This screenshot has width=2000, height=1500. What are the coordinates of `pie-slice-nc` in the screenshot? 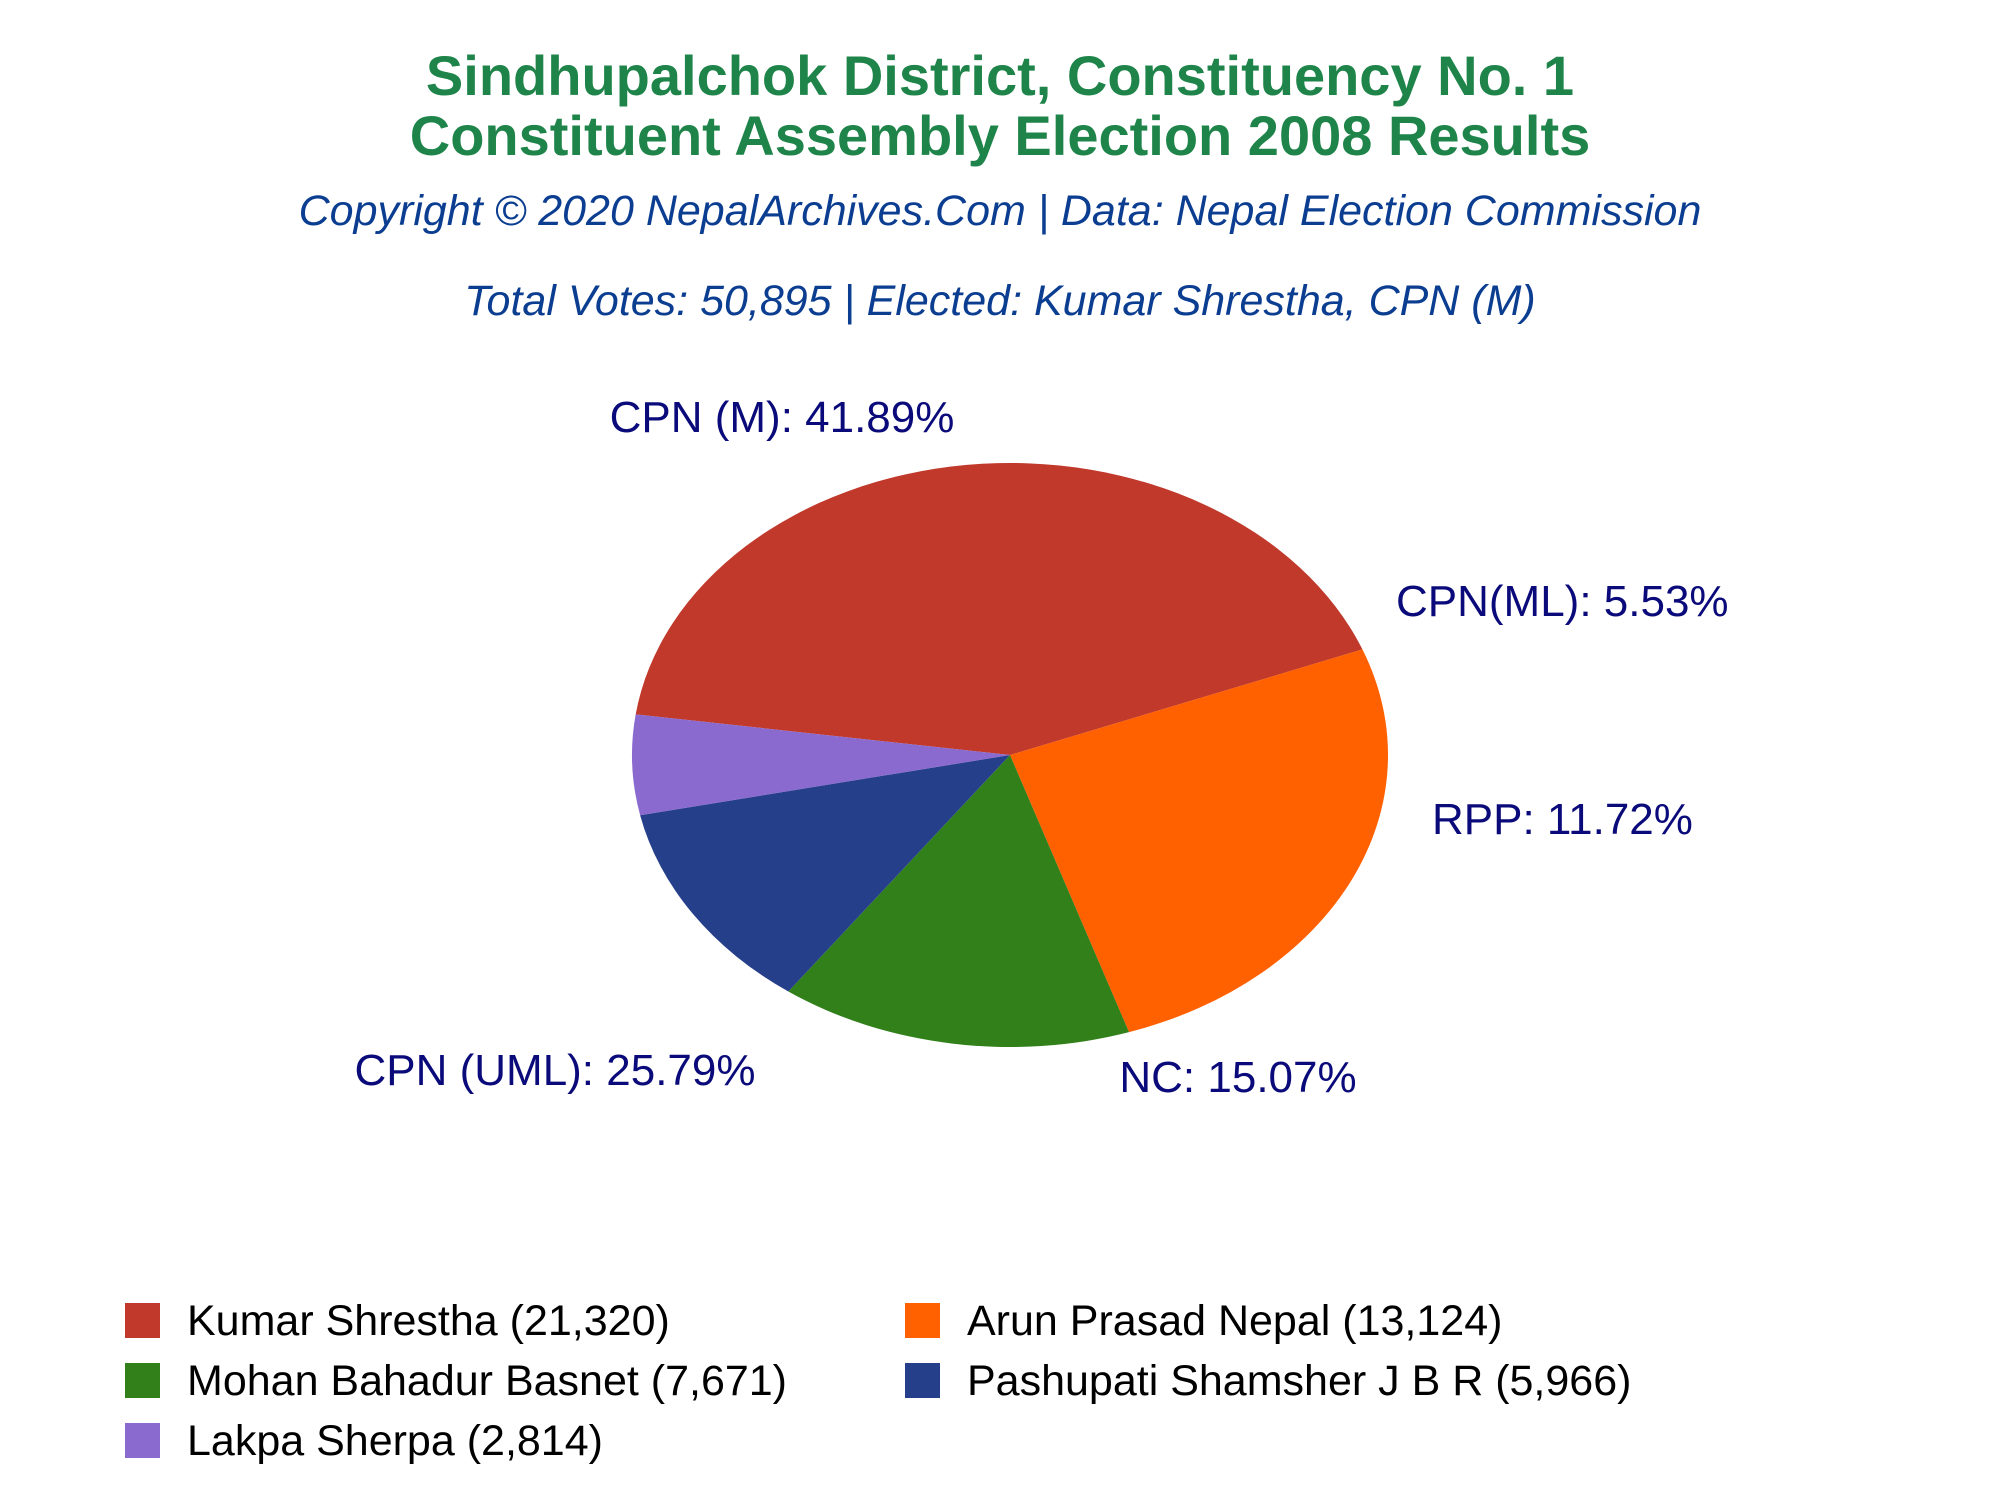 It's located at (959, 901).